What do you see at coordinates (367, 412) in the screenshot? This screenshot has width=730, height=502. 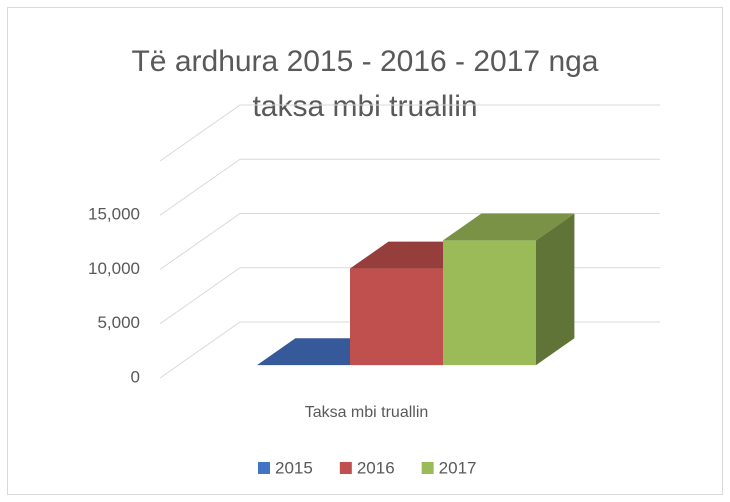 I see `x-tick-label: Taksa mbi truallin` at bounding box center [367, 412].